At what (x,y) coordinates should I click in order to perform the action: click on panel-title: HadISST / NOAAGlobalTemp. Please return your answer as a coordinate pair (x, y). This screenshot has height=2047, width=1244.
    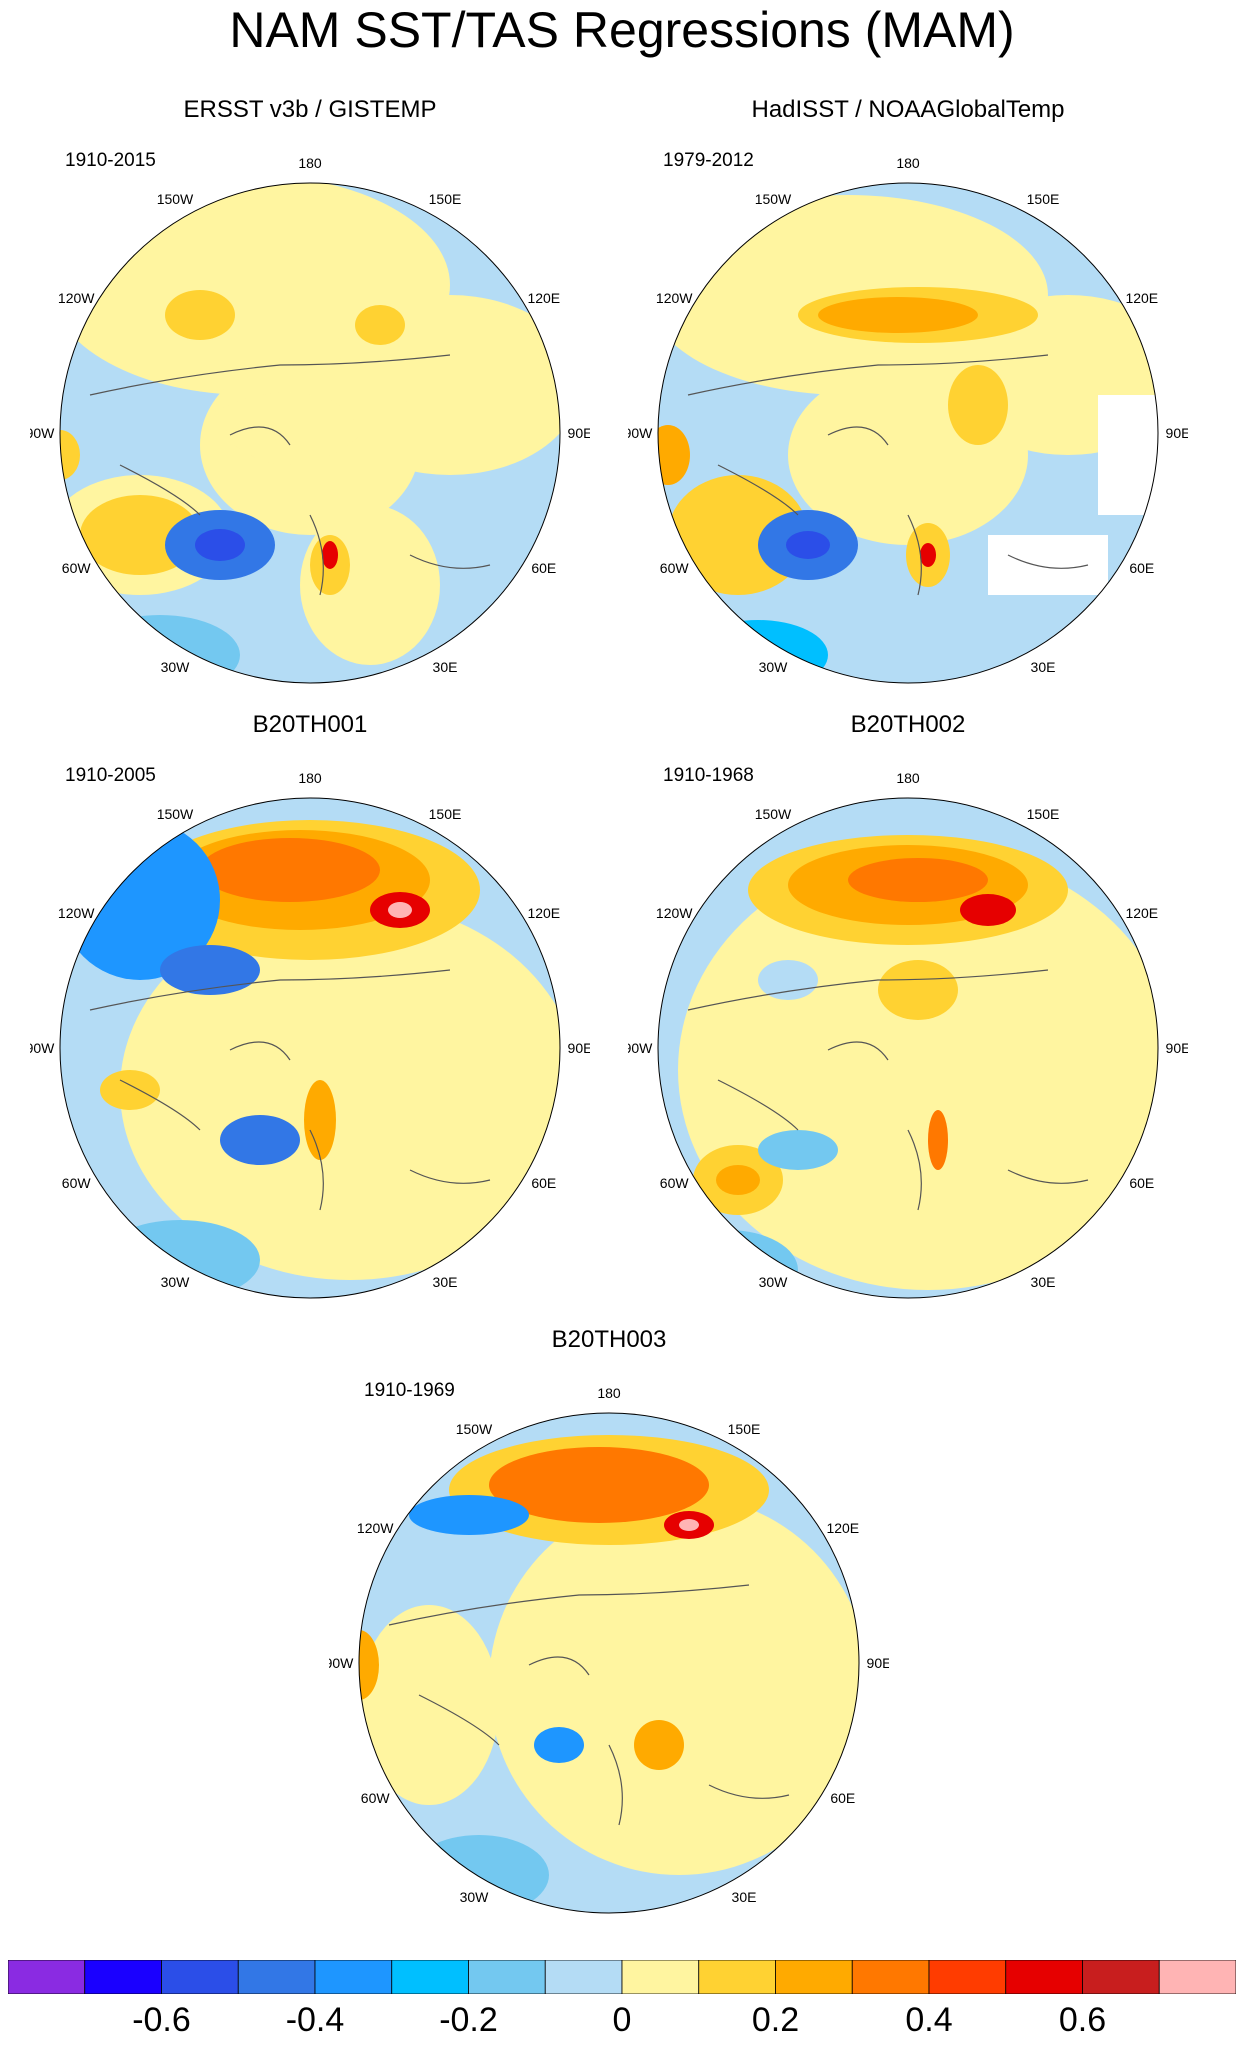
    Looking at the image, I should click on (908, 109).